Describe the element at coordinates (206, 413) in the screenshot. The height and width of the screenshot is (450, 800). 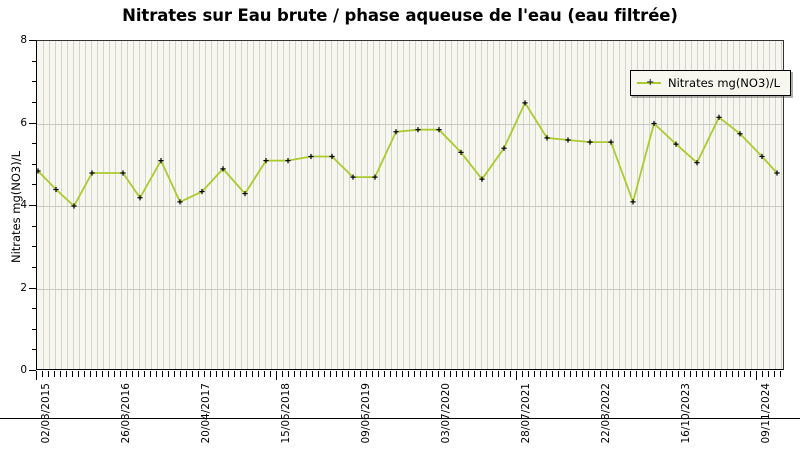
I see `x-tick-label: 20/04/2017` at that location.